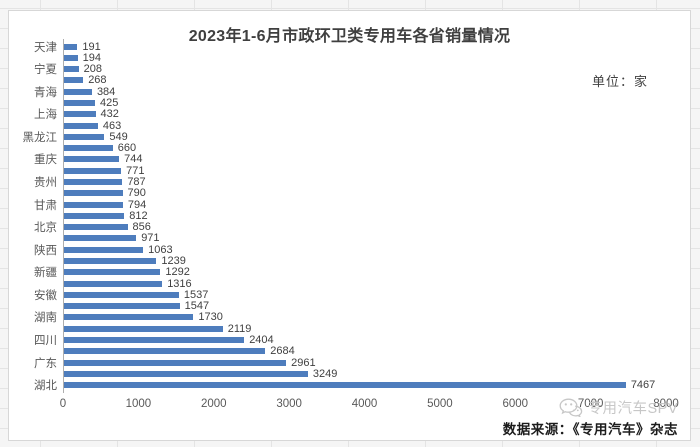 The image size is (700, 447). What do you see at coordinates (127, 148) in the screenshot?
I see `value-label: 660` at bounding box center [127, 148].